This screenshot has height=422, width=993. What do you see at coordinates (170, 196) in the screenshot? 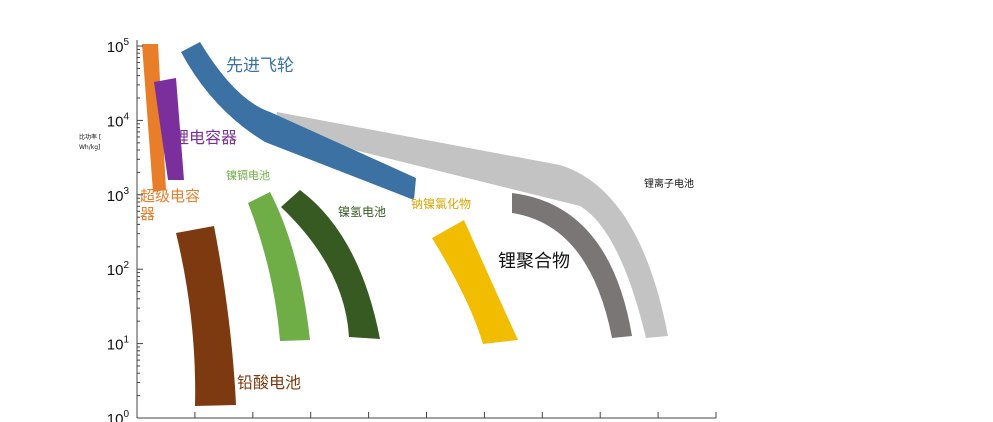
I see `label-supercapacitor-line1: 超级电容` at bounding box center [170, 196].